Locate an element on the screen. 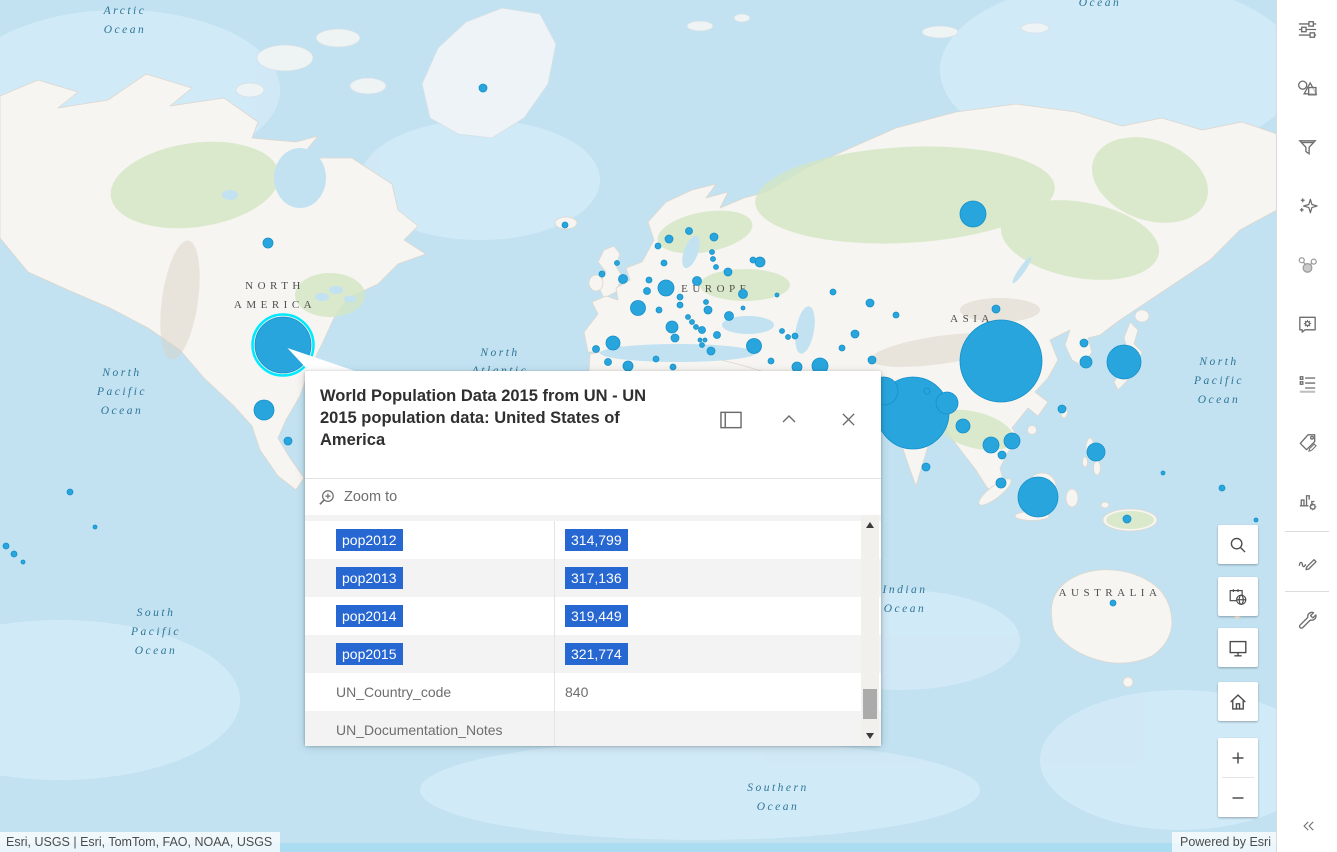 This screenshot has width=1337, height=852. popup-scrollbar is located at coordinates (870, 630).